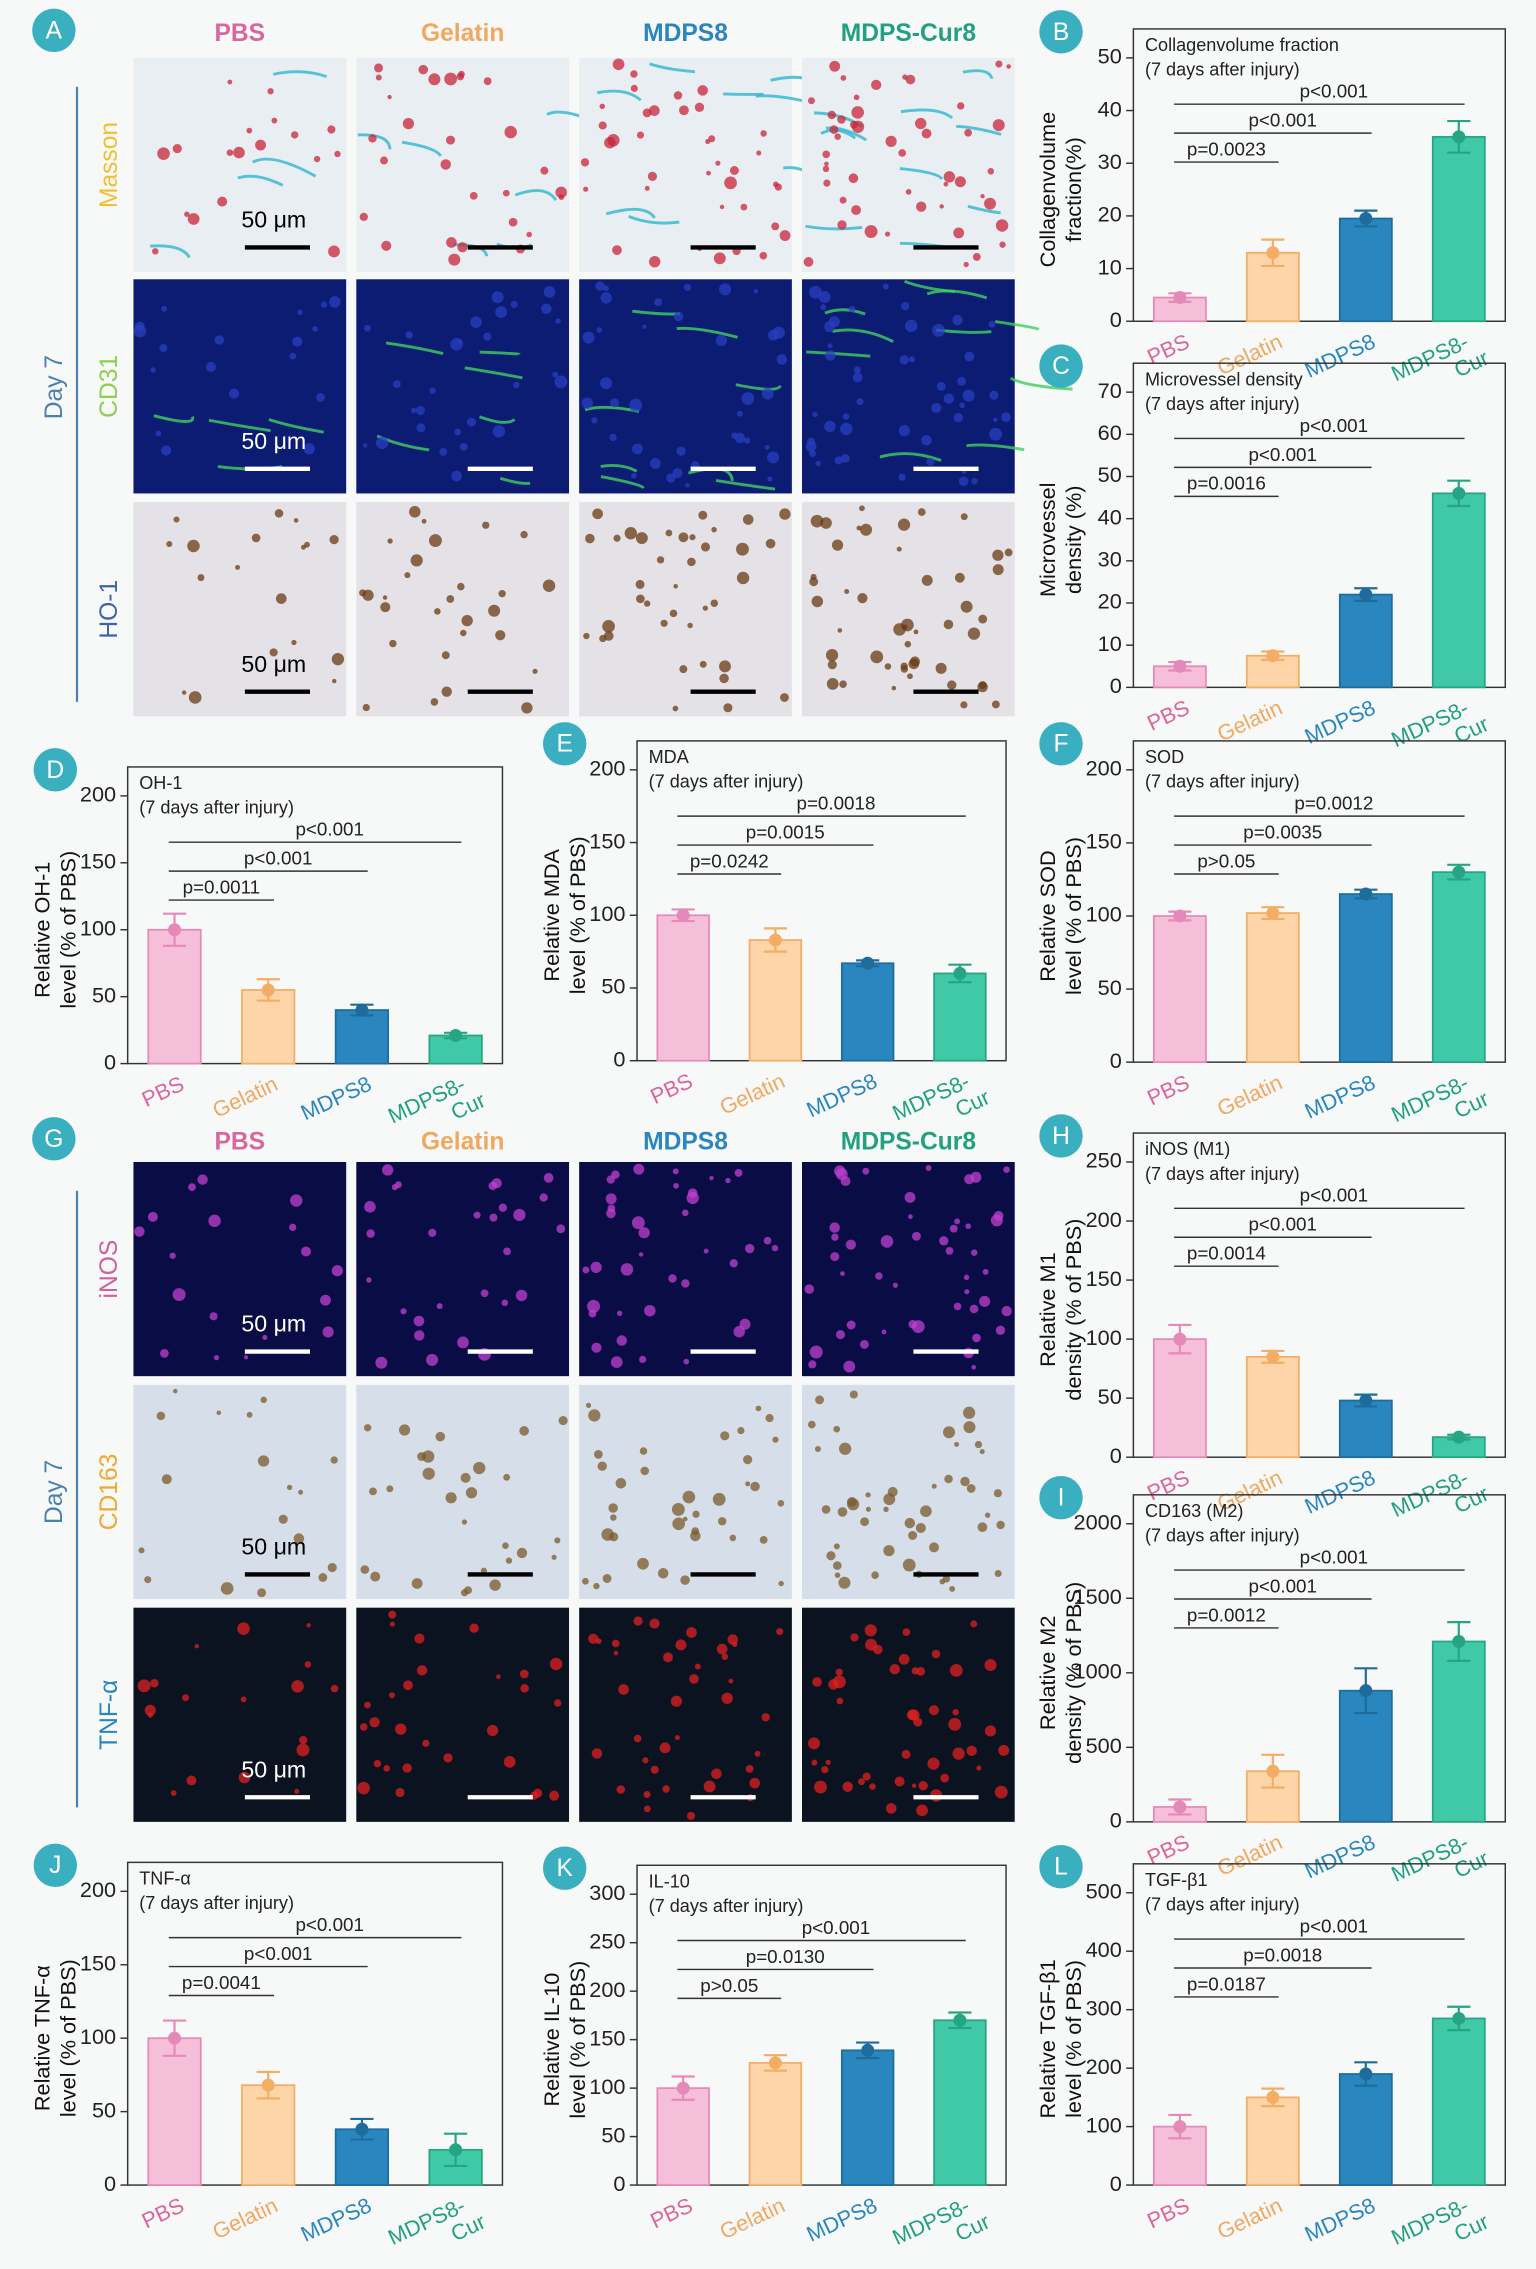 Image resolution: width=1536 pixels, height=2269 pixels. Describe the element at coordinates (273, 1769) in the screenshot. I see `scale-label: 50 μm` at that location.